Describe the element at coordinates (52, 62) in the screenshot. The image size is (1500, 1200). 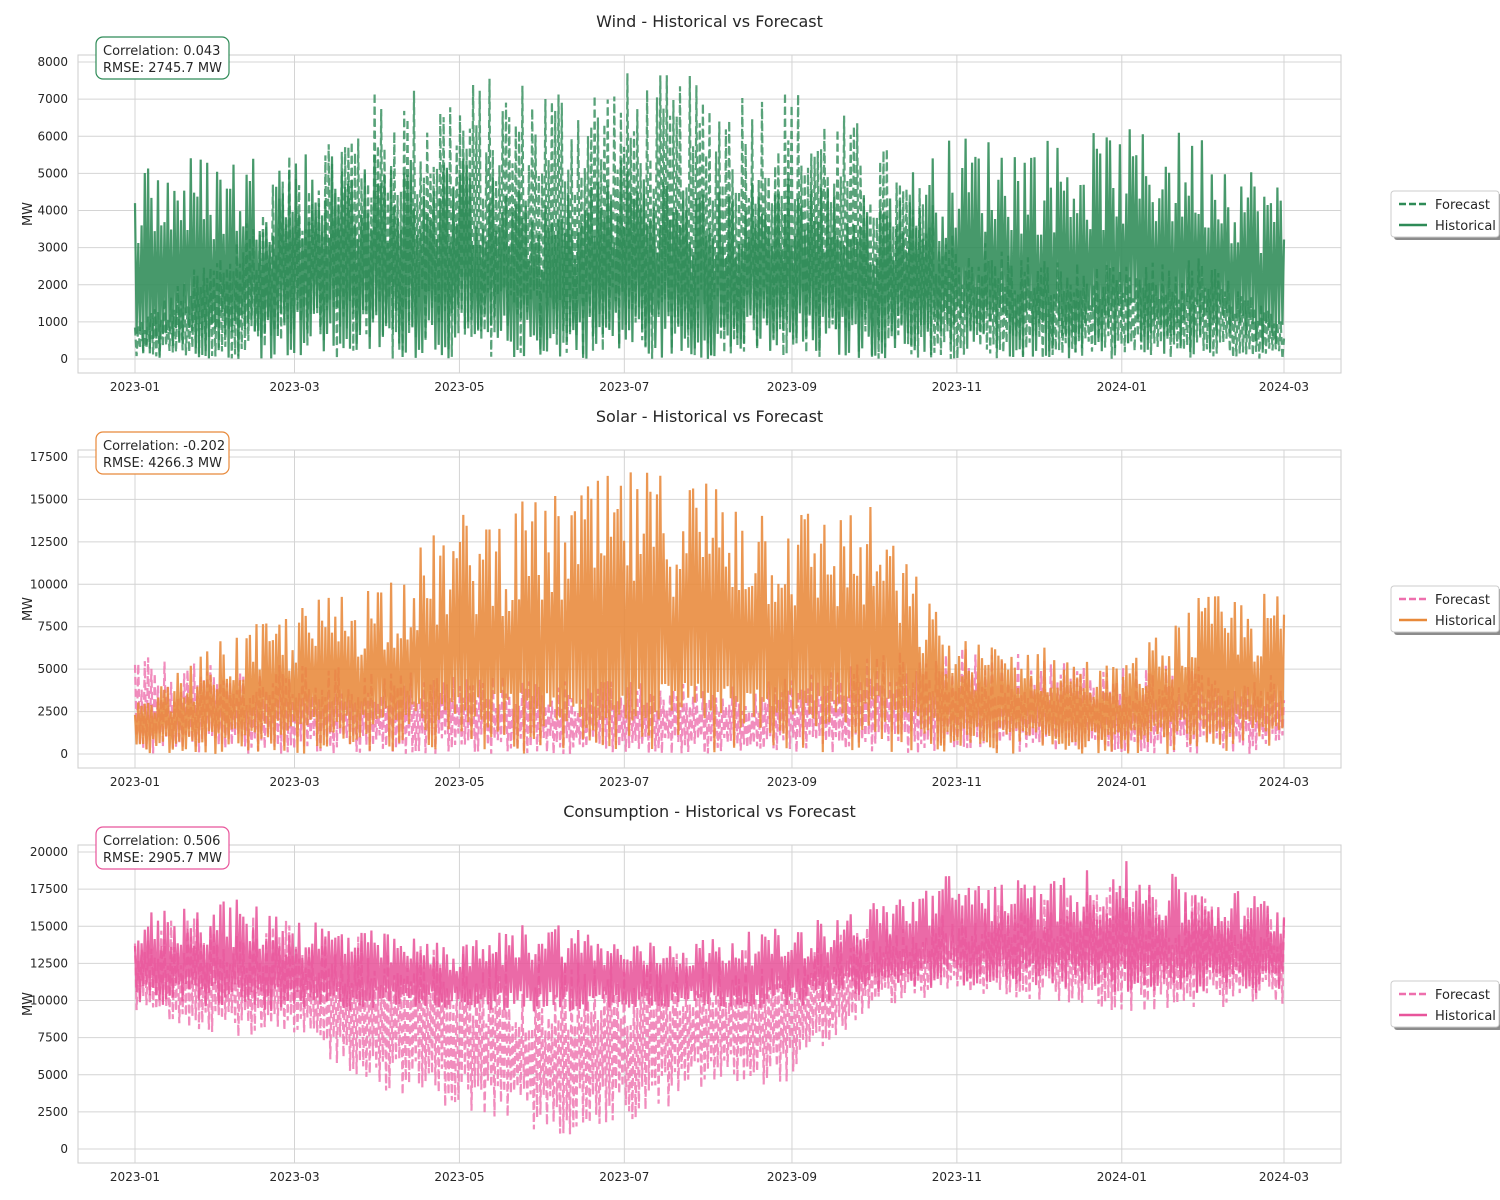
I see `y-tick-label: 8000` at that location.